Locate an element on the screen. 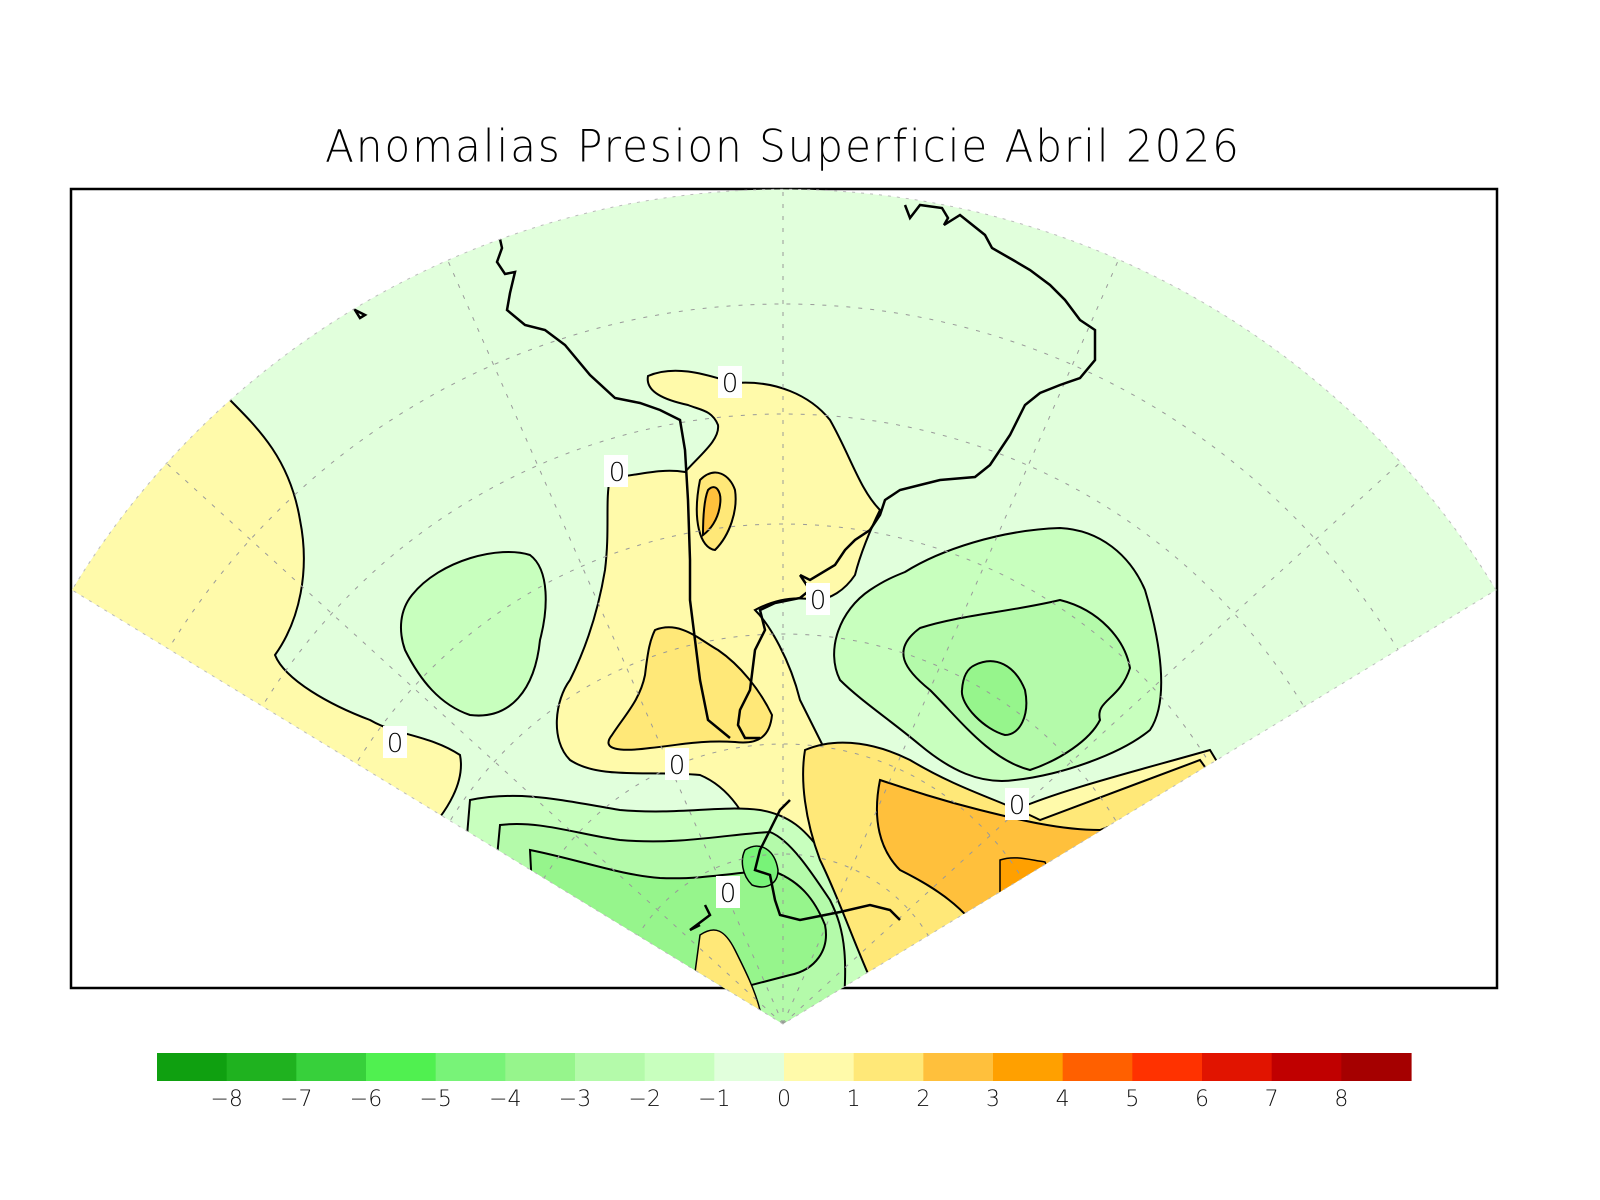  colorbar-tick-label: 5 is located at coordinates (1132, 1099).